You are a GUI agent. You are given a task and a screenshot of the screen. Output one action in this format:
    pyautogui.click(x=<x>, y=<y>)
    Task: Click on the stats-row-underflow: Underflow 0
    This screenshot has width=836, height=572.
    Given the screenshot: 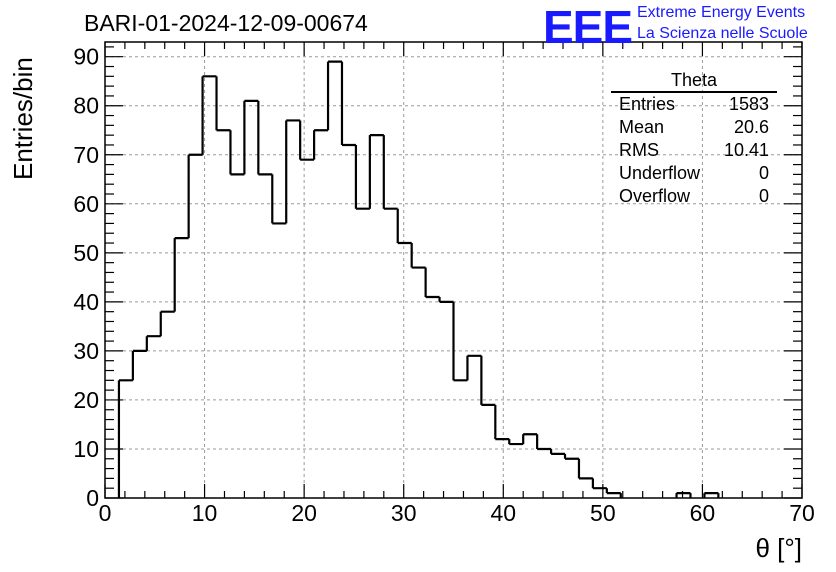 What is the action you would take?
    pyautogui.click(x=694, y=173)
    